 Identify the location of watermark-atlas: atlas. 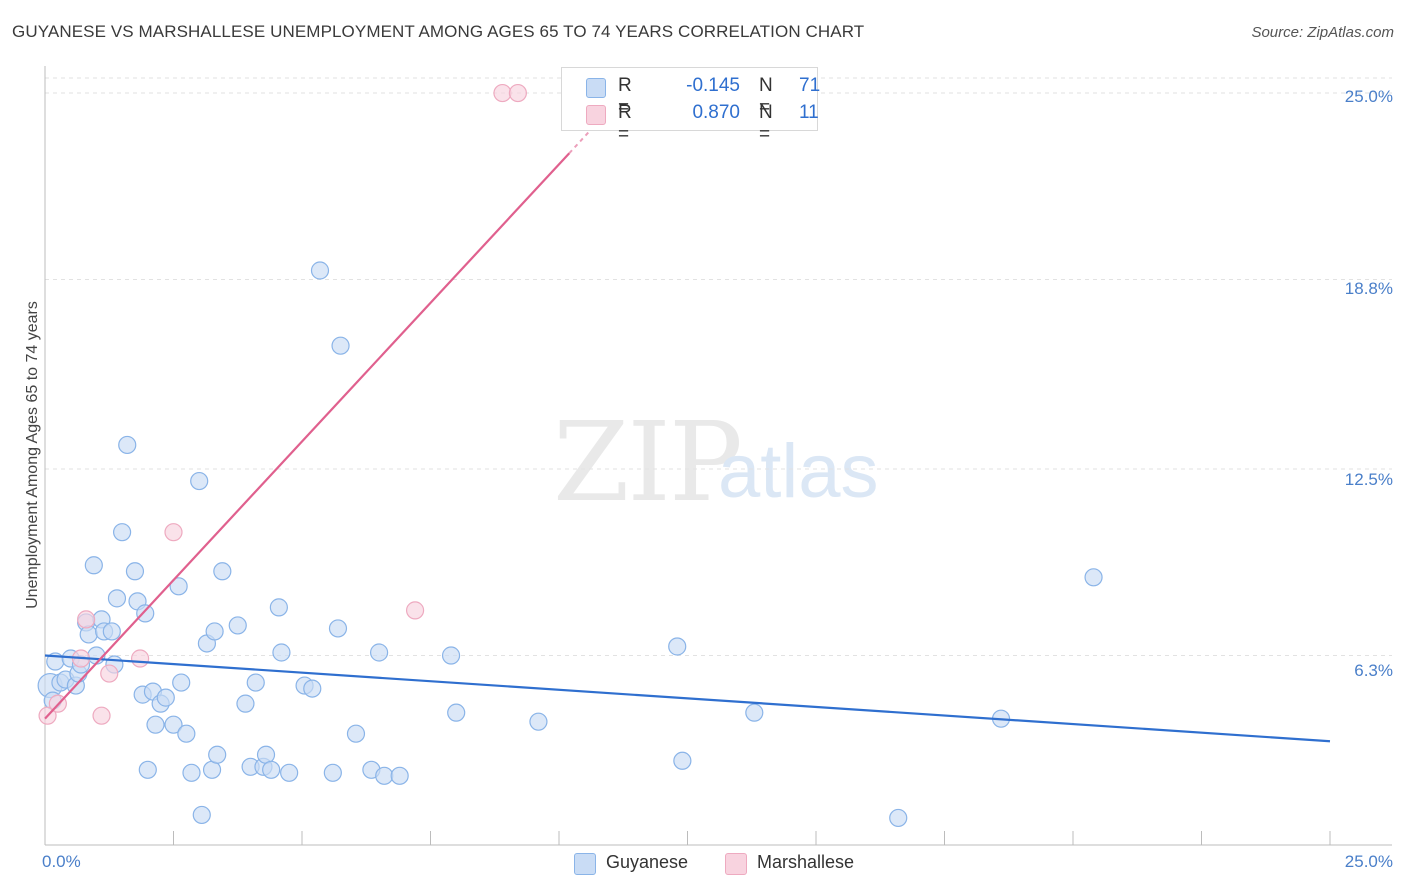
(798, 471).